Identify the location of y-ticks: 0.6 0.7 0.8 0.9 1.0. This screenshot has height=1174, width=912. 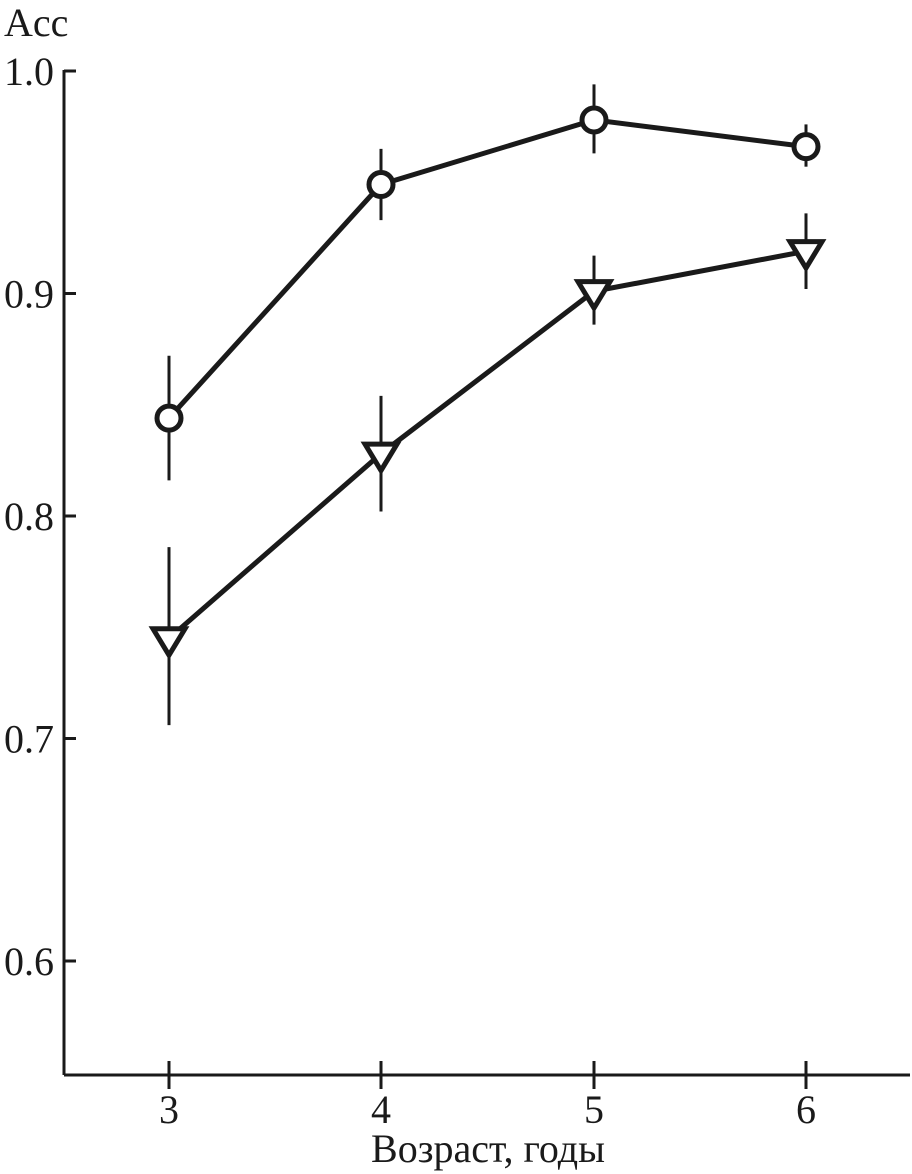
(40, 516).